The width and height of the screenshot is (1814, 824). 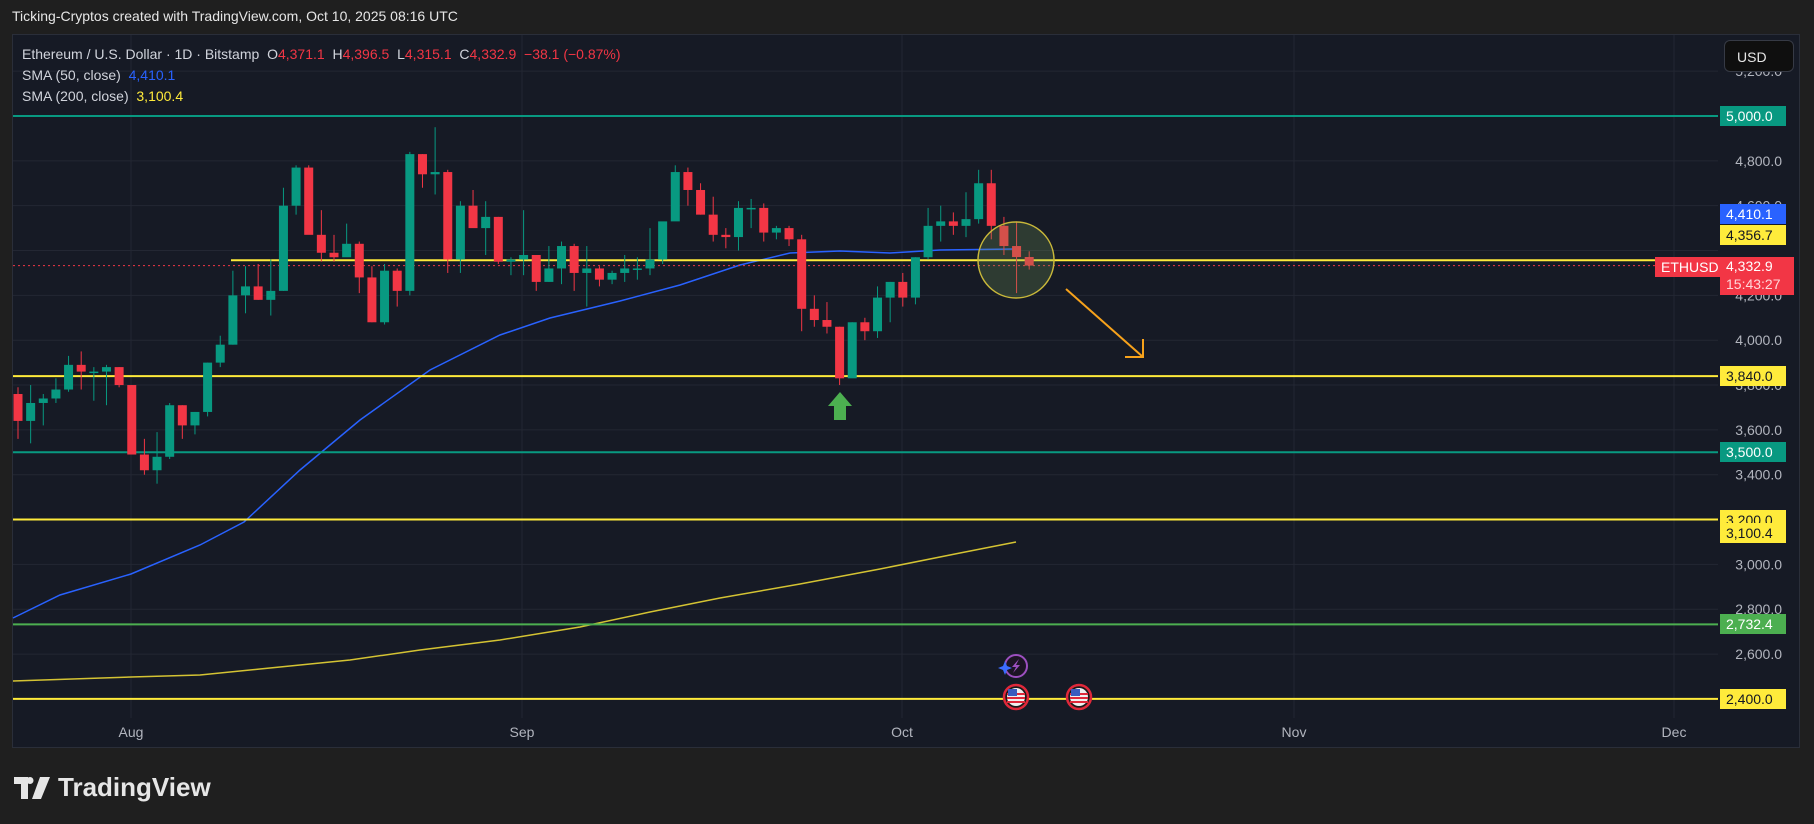 I want to click on bar-countdown: 15:43:27, so click(x=1753, y=284).